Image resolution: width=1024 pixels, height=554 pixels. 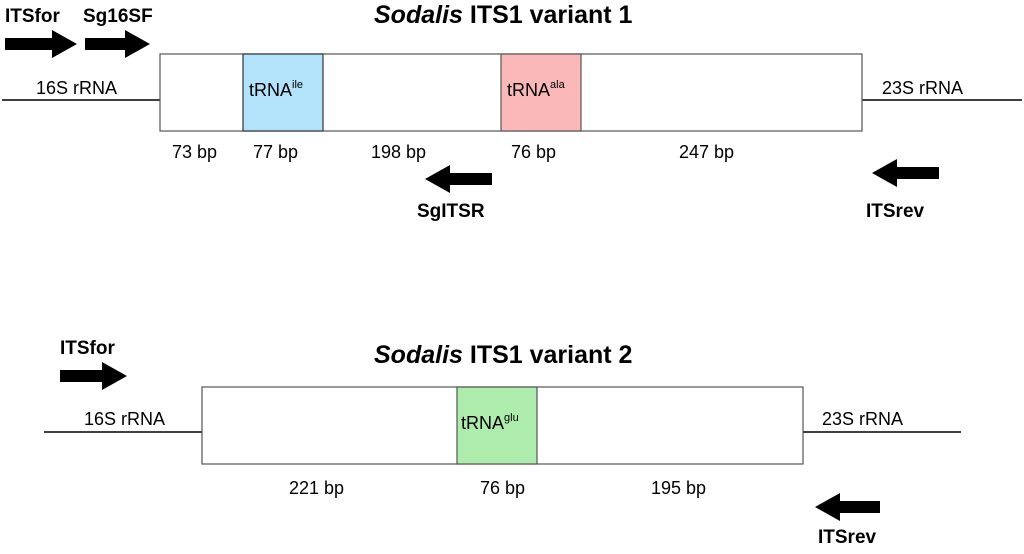 What do you see at coordinates (547, 15) in the screenshot?
I see `variant1-title-rest: ITS1 variant 1` at bounding box center [547, 15].